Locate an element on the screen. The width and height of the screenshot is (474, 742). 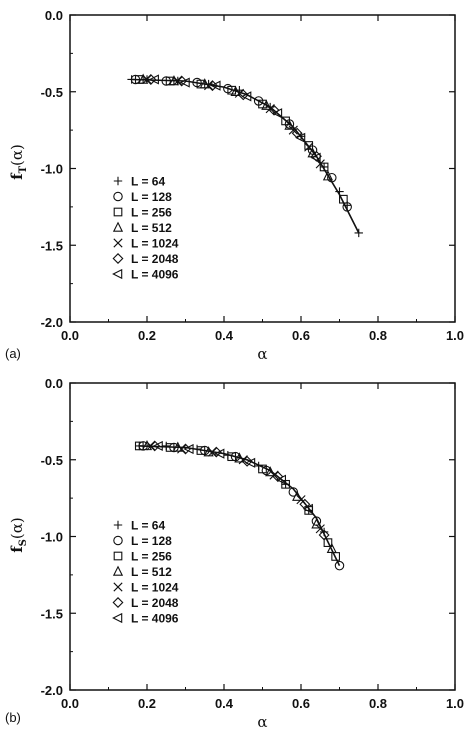
y-axis-label: fT(α) is located at coordinates (18, 162).